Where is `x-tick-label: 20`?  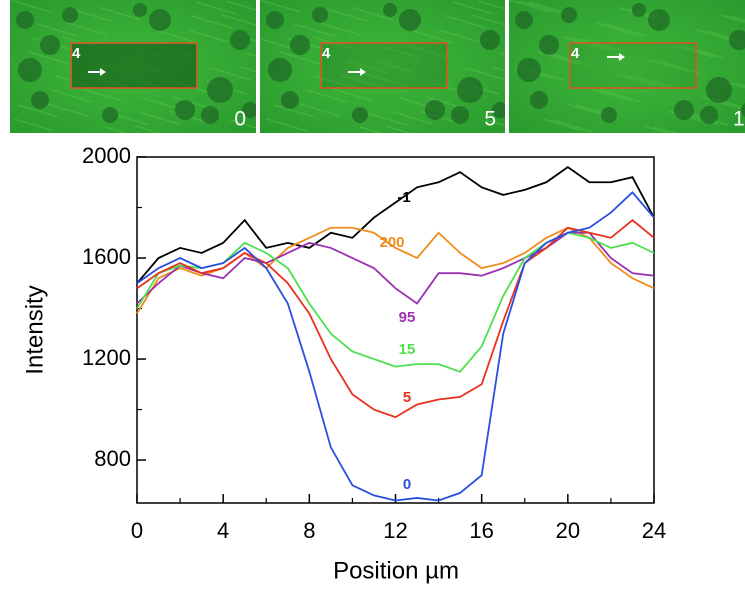 x-tick-label: 20 is located at coordinates (568, 530).